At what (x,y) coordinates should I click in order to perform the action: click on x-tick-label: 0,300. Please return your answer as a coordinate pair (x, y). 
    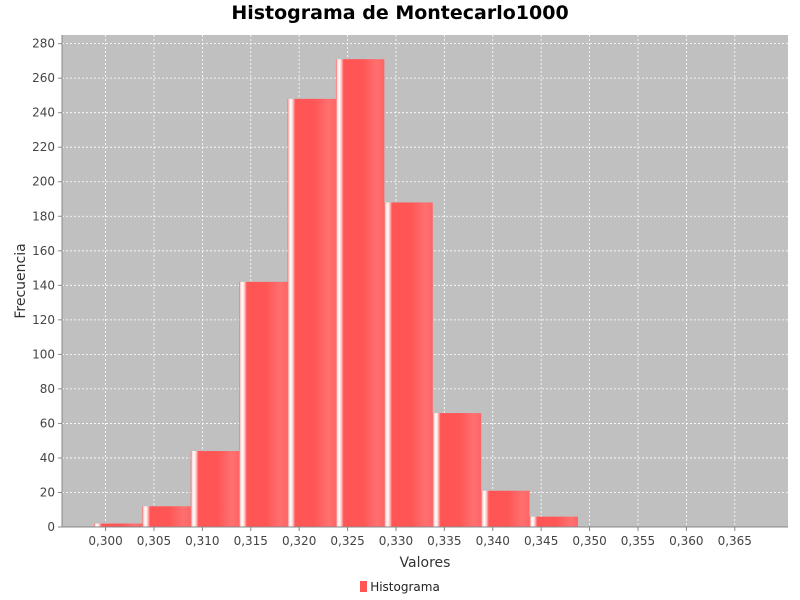
    Looking at the image, I should click on (105, 541).